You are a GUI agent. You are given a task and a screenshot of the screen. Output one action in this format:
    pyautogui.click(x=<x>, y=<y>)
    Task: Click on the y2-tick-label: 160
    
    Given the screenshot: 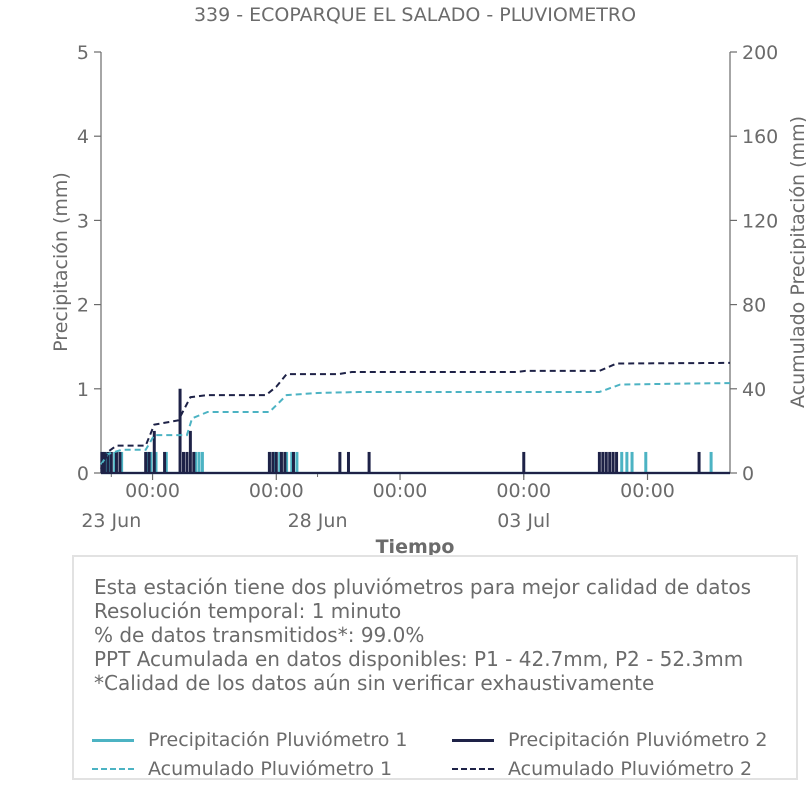 What is the action you would take?
    pyautogui.click(x=760, y=137)
    